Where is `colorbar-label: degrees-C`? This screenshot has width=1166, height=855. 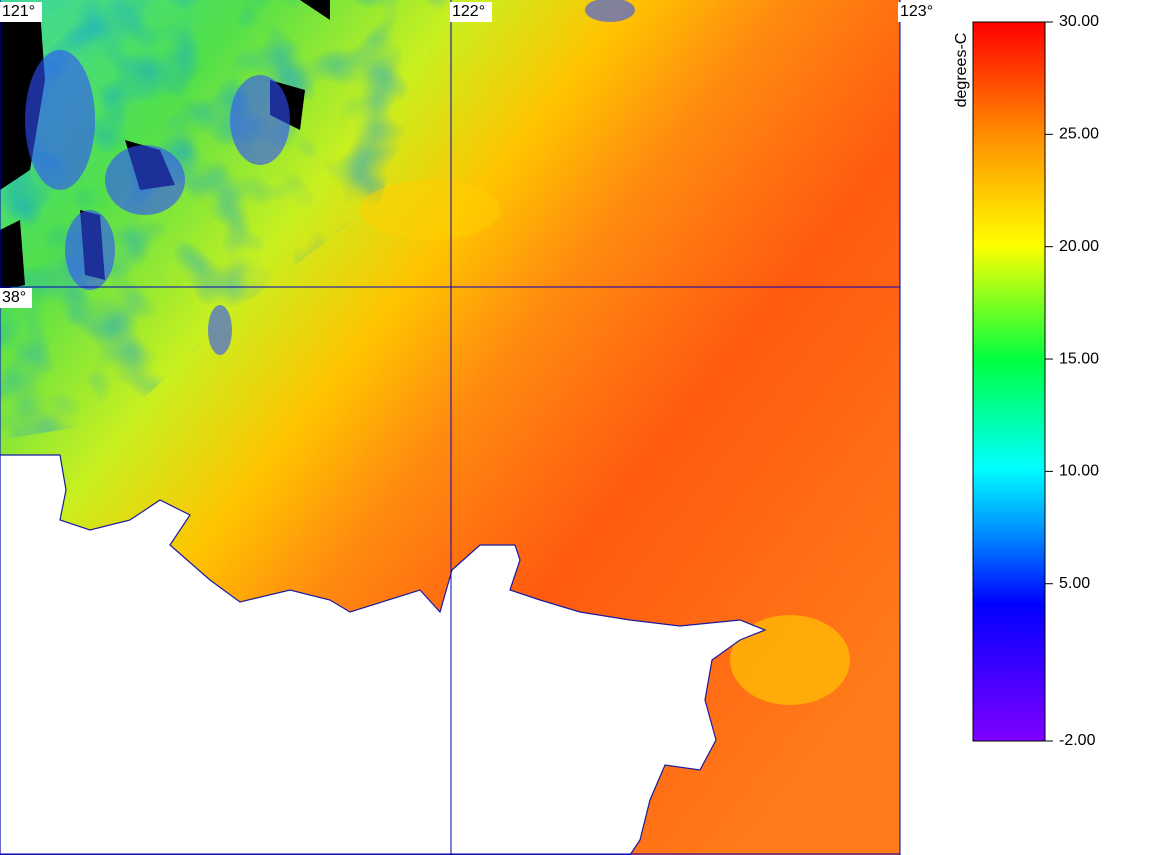
colorbar-label: degrees-C is located at coordinates (961, 70).